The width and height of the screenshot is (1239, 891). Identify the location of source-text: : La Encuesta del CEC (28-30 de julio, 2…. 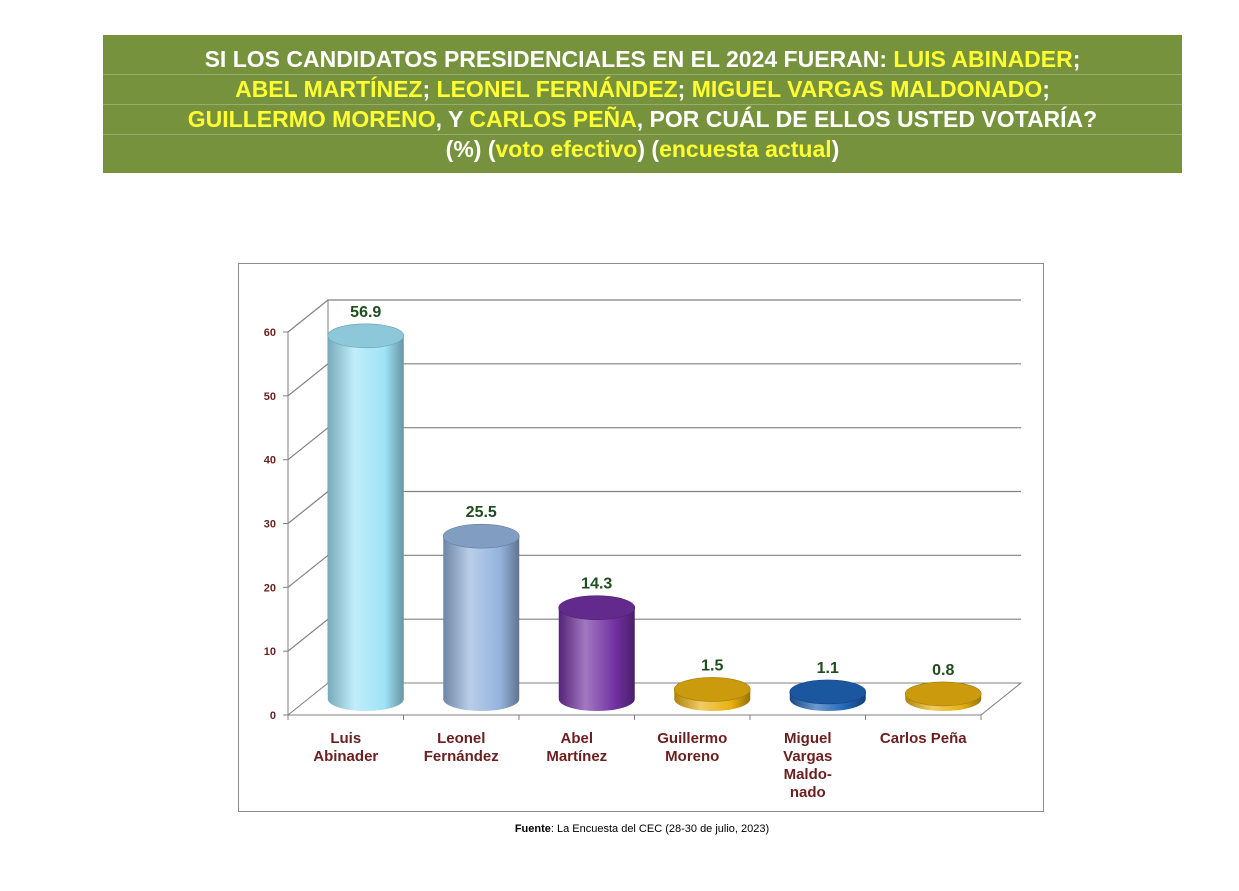
(660, 829).